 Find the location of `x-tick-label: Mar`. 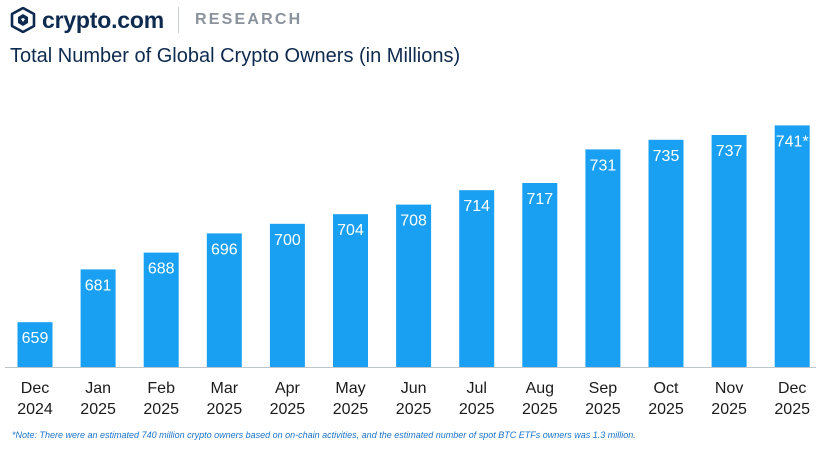

x-tick-label: Mar is located at coordinates (225, 388).